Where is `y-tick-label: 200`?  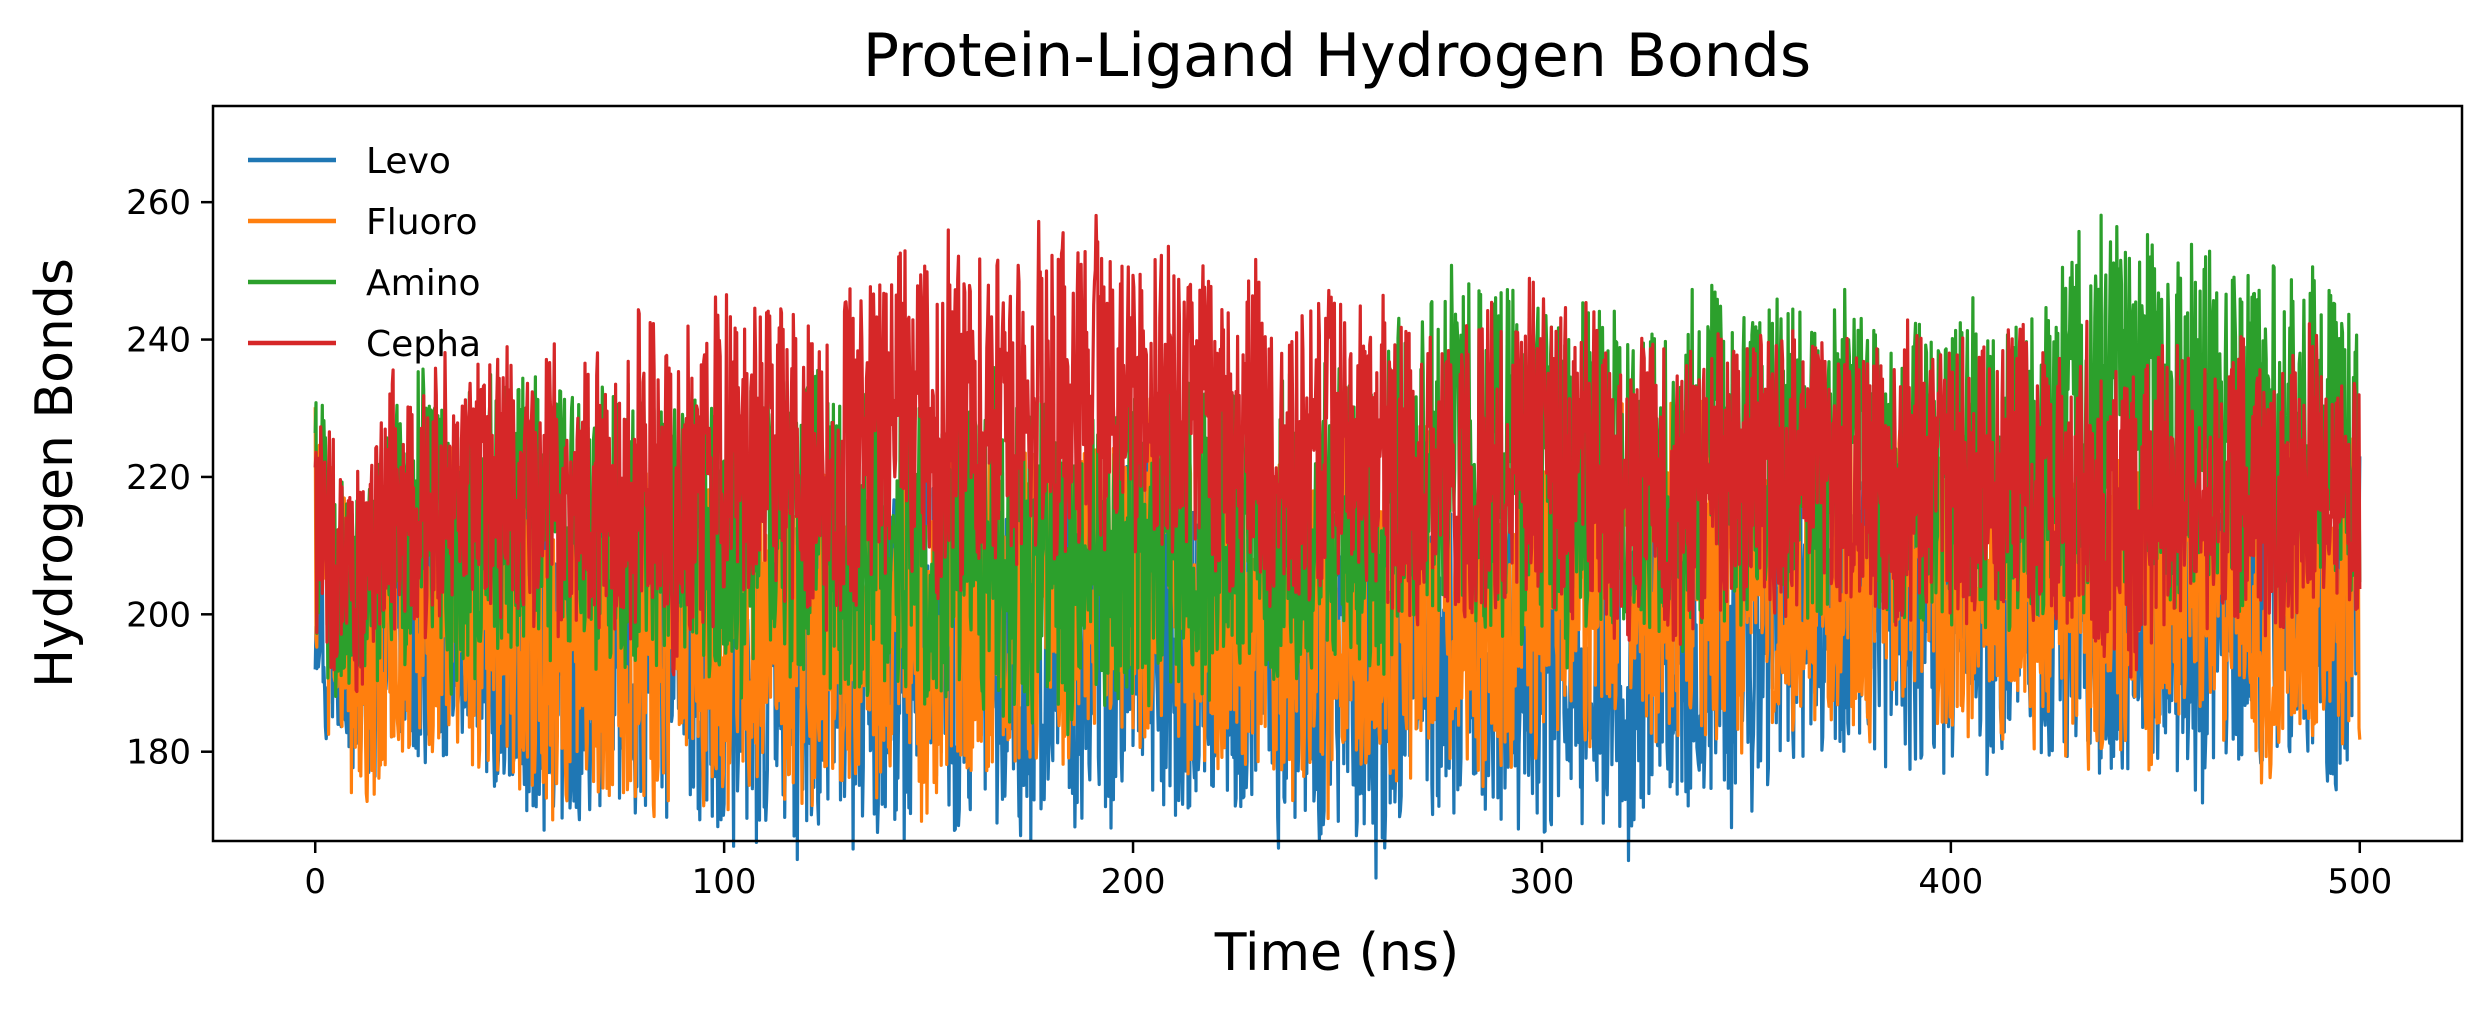
y-tick-label: 200 is located at coordinates (158, 615).